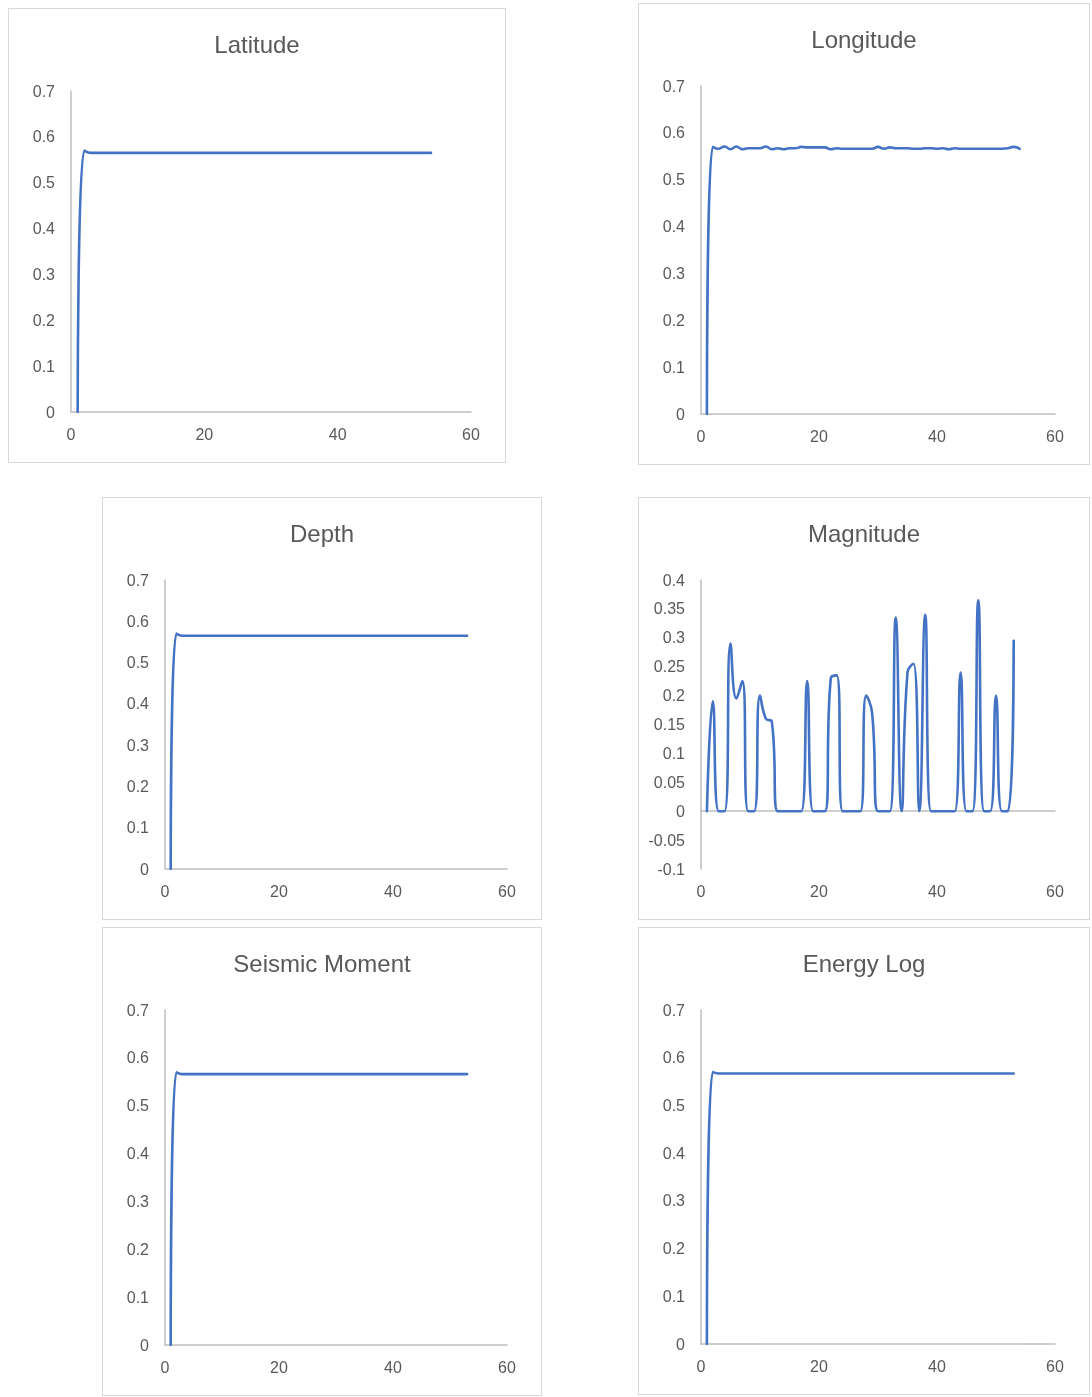 The height and width of the screenshot is (1397, 1092). What do you see at coordinates (669, 724) in the screenshot?
I see `y-tick-label: 0.15` at bounding box center [669, 724].